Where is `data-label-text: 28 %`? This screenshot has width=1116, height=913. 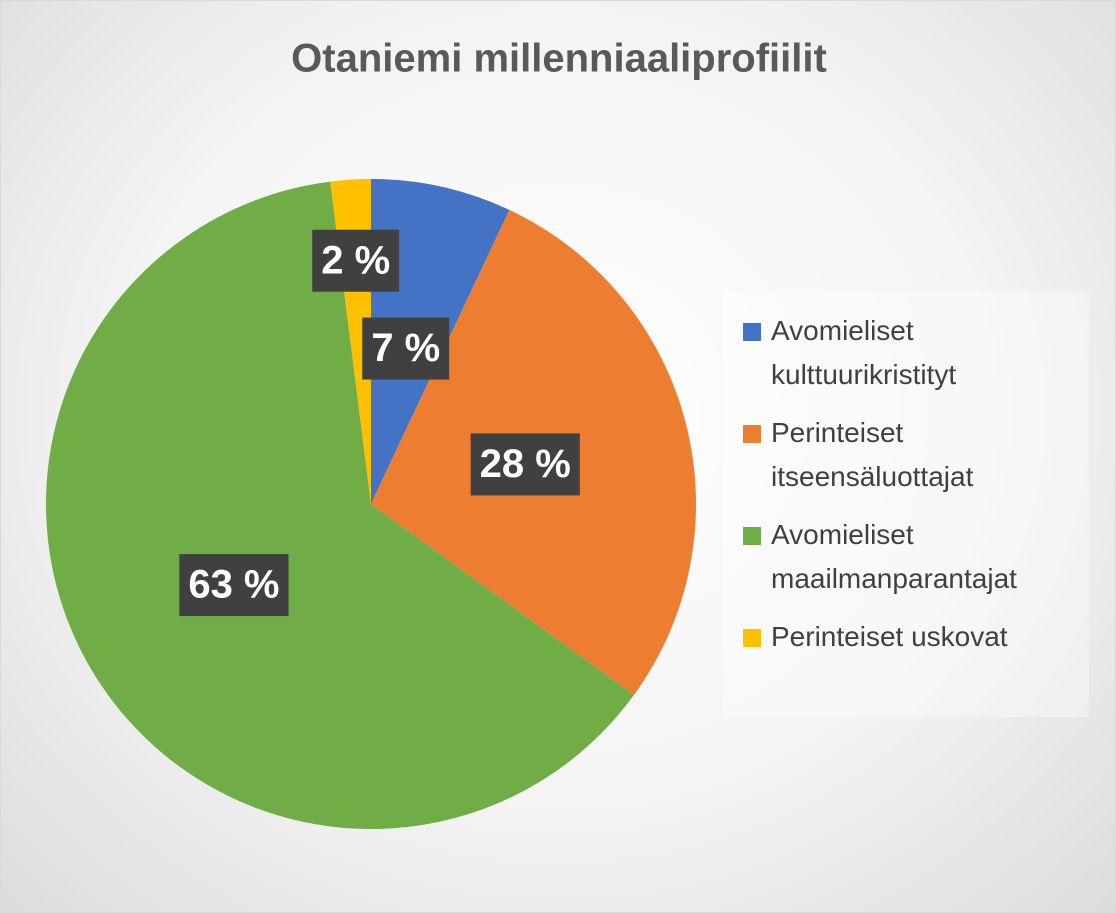 data-label-text: 28 % is located at coordinates (525, 464).